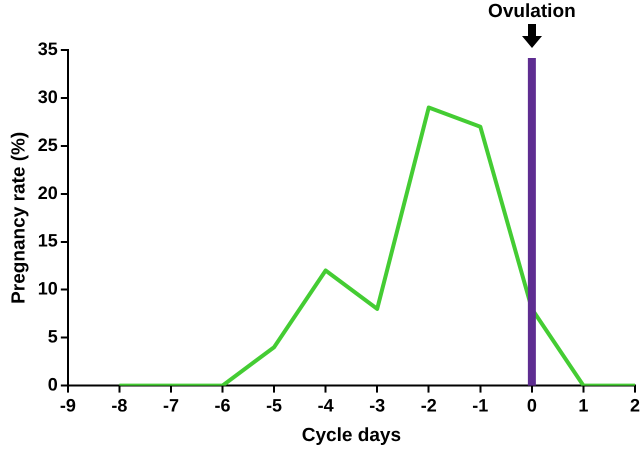 The width and height of the screenshot is (643, 451). What do you see at coordinates (274, 405) in the screenshot?
I see `x-tick-label: -5` at bounding box center [274, 405].